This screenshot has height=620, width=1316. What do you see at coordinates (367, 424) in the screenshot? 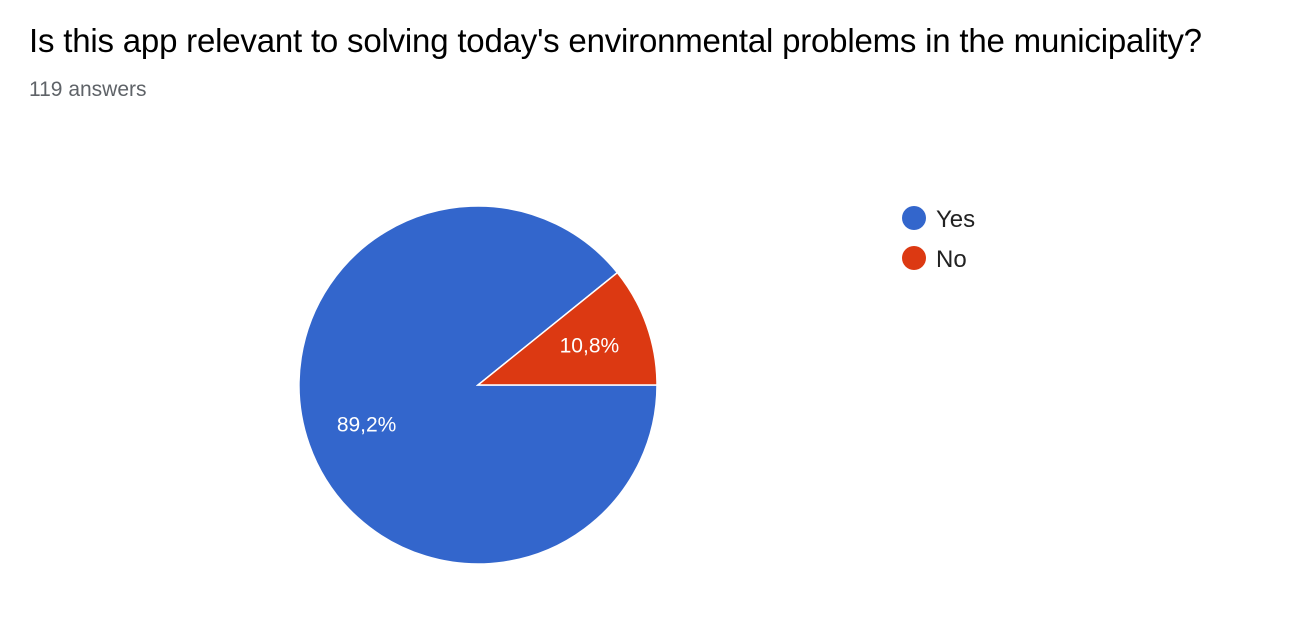
I see `slice-label-yes: 89,2%` at bounding box center [367, 424].